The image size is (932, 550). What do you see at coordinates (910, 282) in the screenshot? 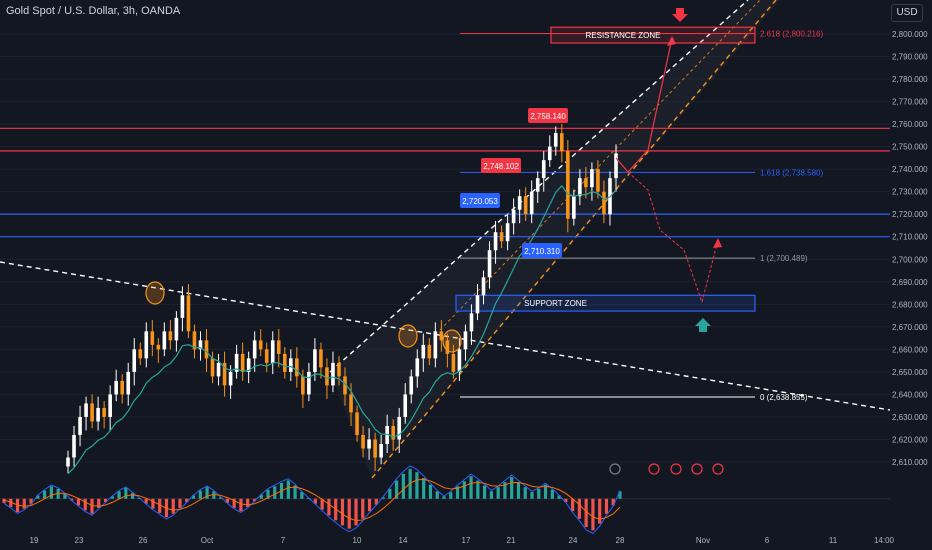
I see `y-tick-label: 2,690.000` at bounding box center [910, 282].